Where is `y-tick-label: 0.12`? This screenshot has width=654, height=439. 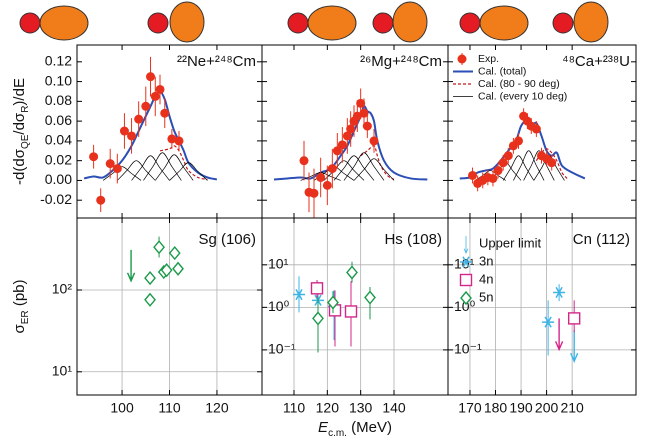
y-tick-label: 0.12 is located at coordinates (58, 61).